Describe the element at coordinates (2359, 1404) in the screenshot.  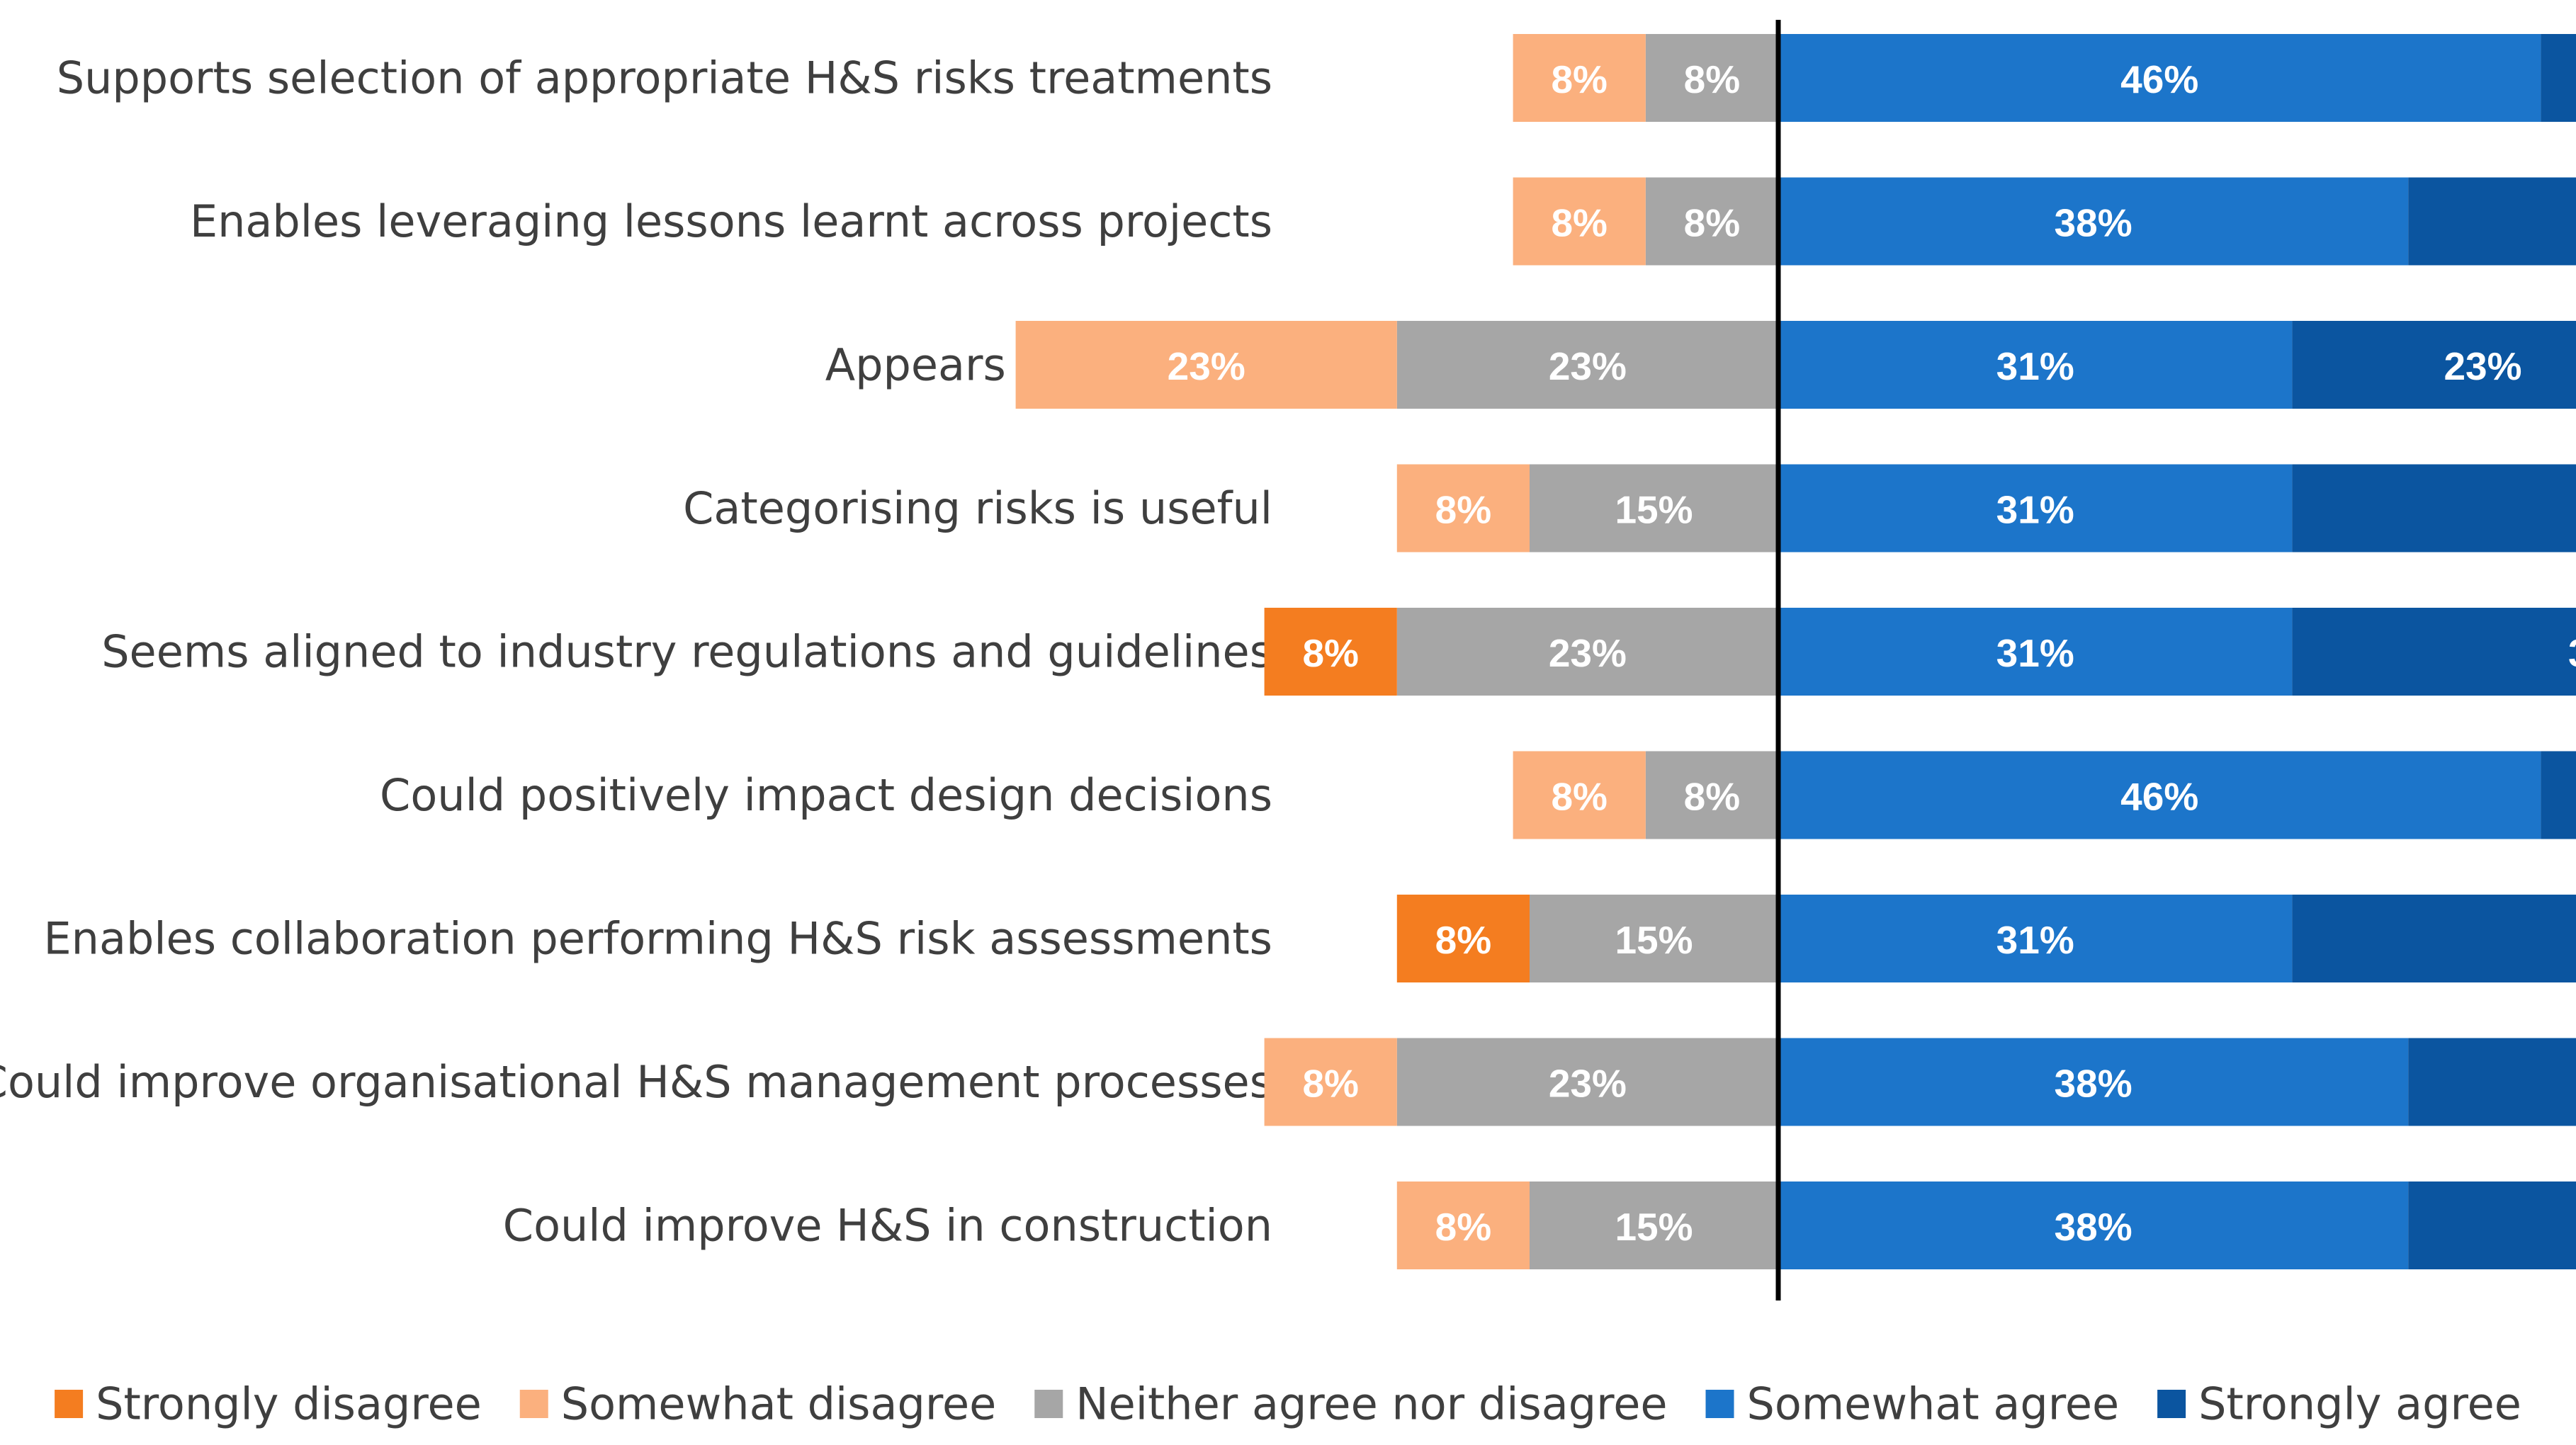
I see `legend-label: Strongly agree` at that location.